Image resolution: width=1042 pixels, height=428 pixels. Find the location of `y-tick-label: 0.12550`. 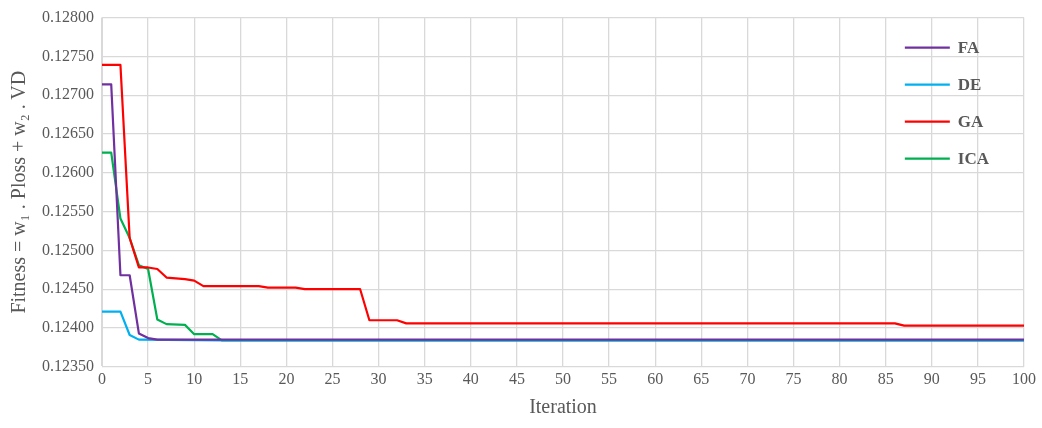

y-tick-label: 0.12550 is located at coordinates (68, 210).